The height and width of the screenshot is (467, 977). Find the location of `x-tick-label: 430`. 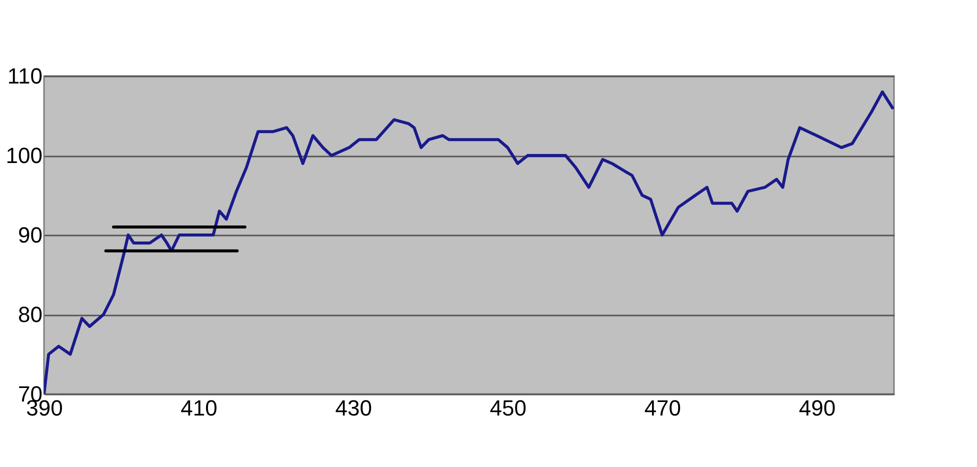

x-tick-label: 430 is located at coordinates (353, 408).